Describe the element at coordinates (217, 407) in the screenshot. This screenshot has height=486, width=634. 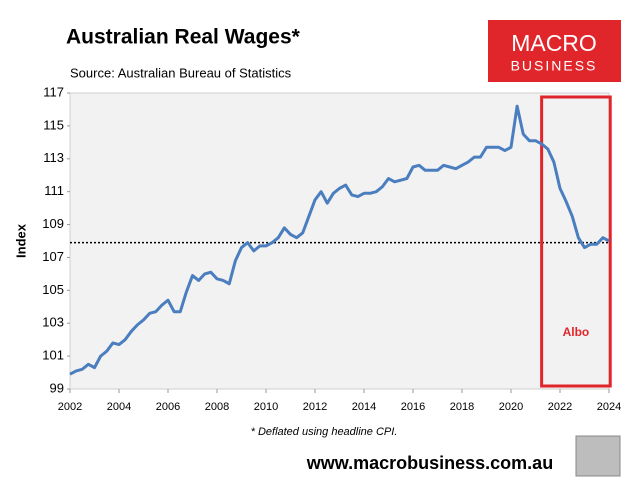
I see `x-tick-label: 2008` at that location.